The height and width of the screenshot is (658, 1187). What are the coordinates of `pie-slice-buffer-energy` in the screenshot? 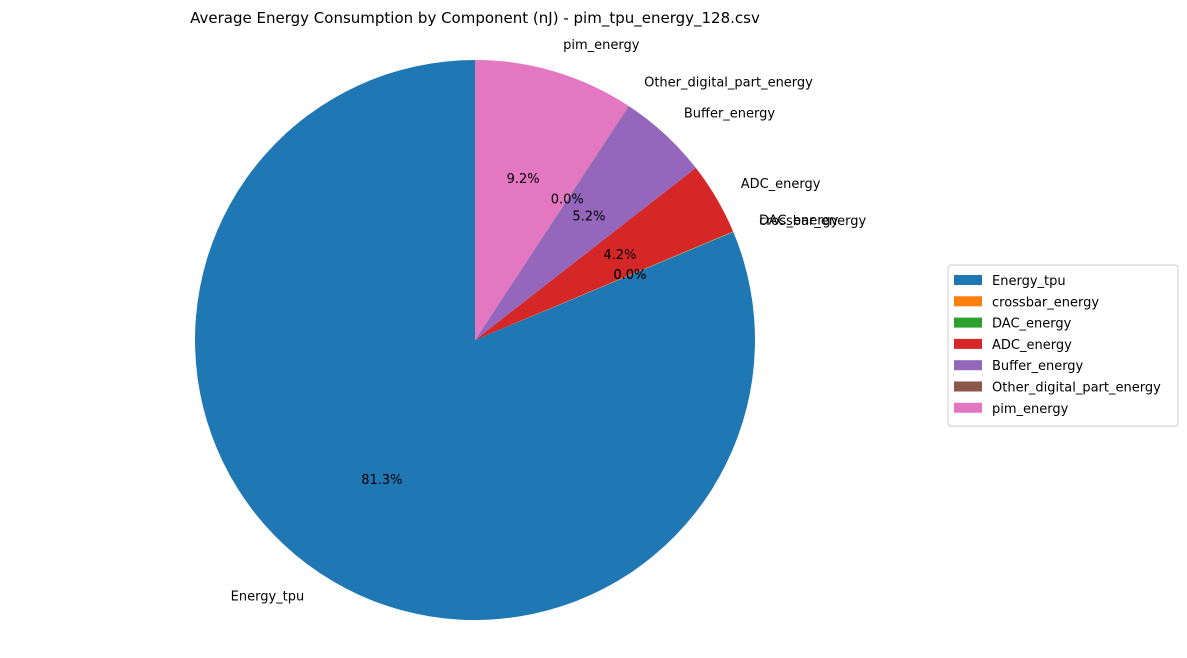 It's located at (585, 223).